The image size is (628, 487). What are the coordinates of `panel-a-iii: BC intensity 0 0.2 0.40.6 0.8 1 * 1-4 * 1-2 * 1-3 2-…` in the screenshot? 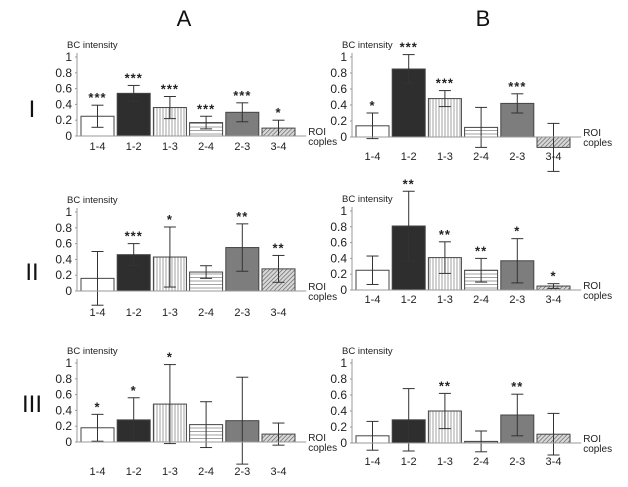 It's located at (196, 412).